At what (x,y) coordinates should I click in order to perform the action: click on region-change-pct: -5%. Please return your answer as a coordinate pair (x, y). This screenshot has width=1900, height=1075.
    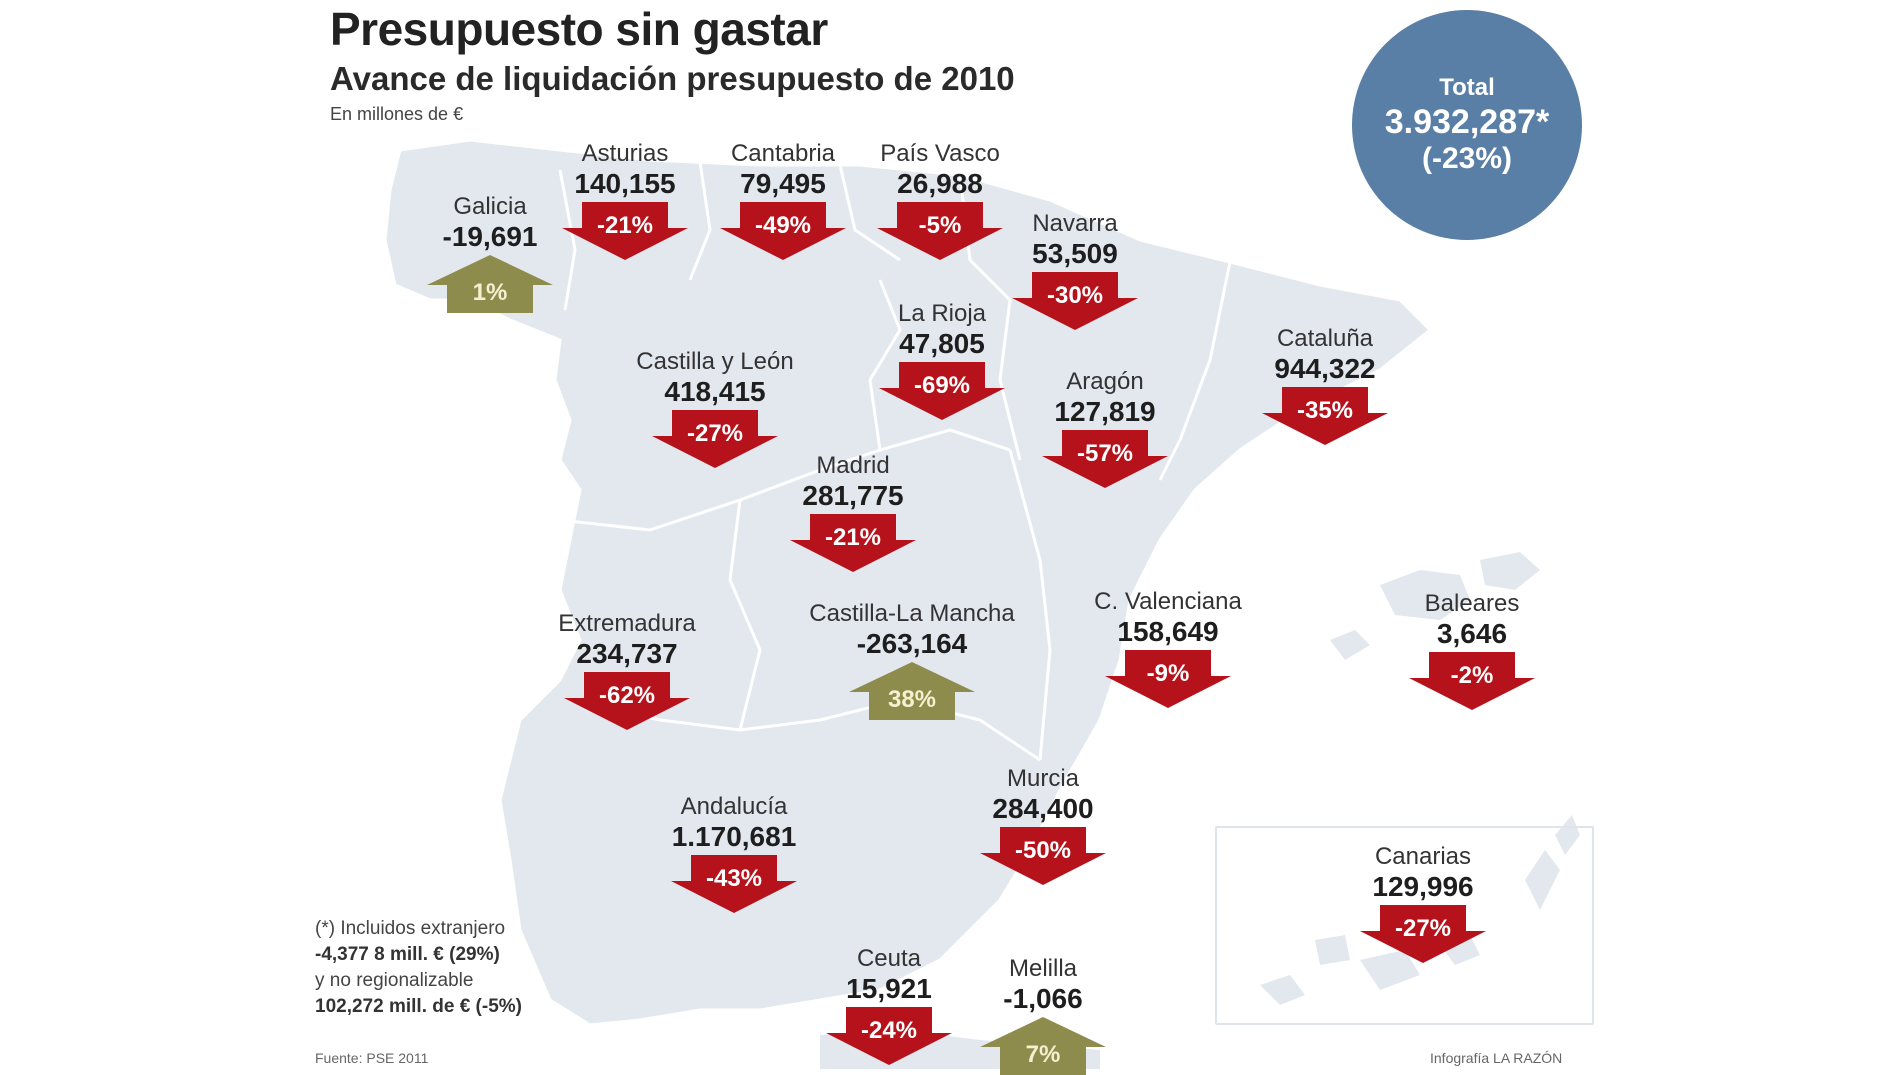
    Looking at the image, I should click on (940, 225).